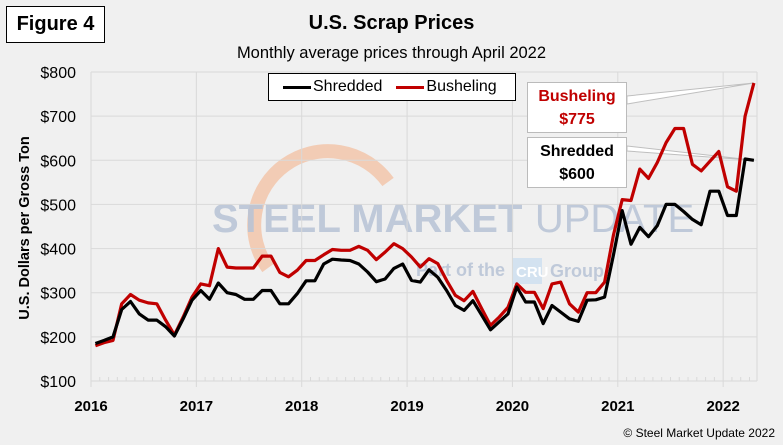  Describe the element at coordinates (348, 86) in the screenshot. I see `legend-label-shredded: Shredded` at that location.